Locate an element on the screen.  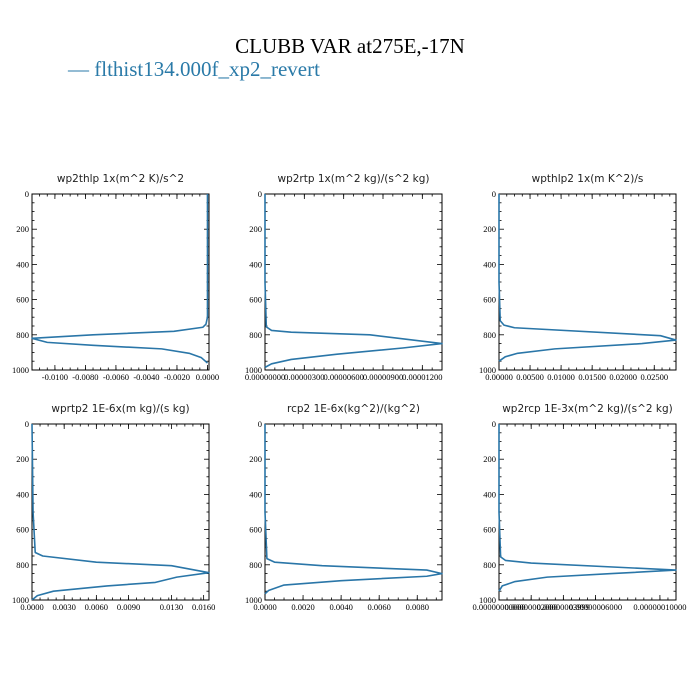
x-tick-label: -0.0080 is located at coordinates (85, 377).